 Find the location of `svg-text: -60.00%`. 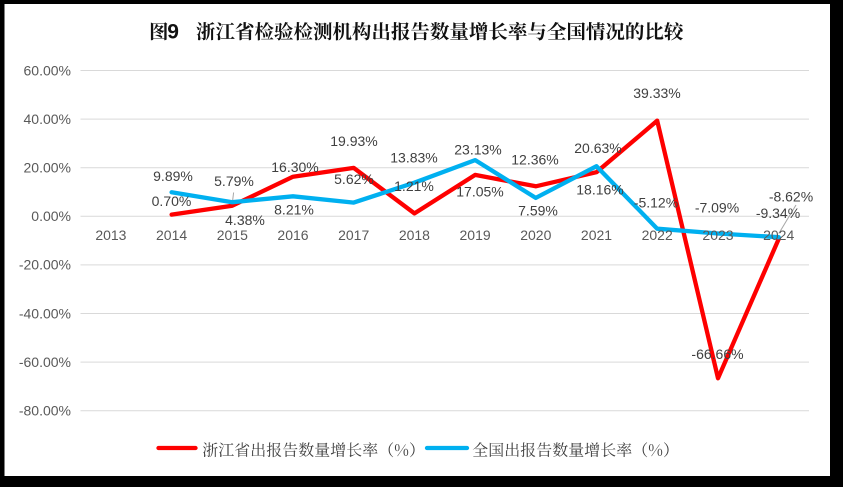

svg-text: -60.00% is located at coordinates (45, 362).